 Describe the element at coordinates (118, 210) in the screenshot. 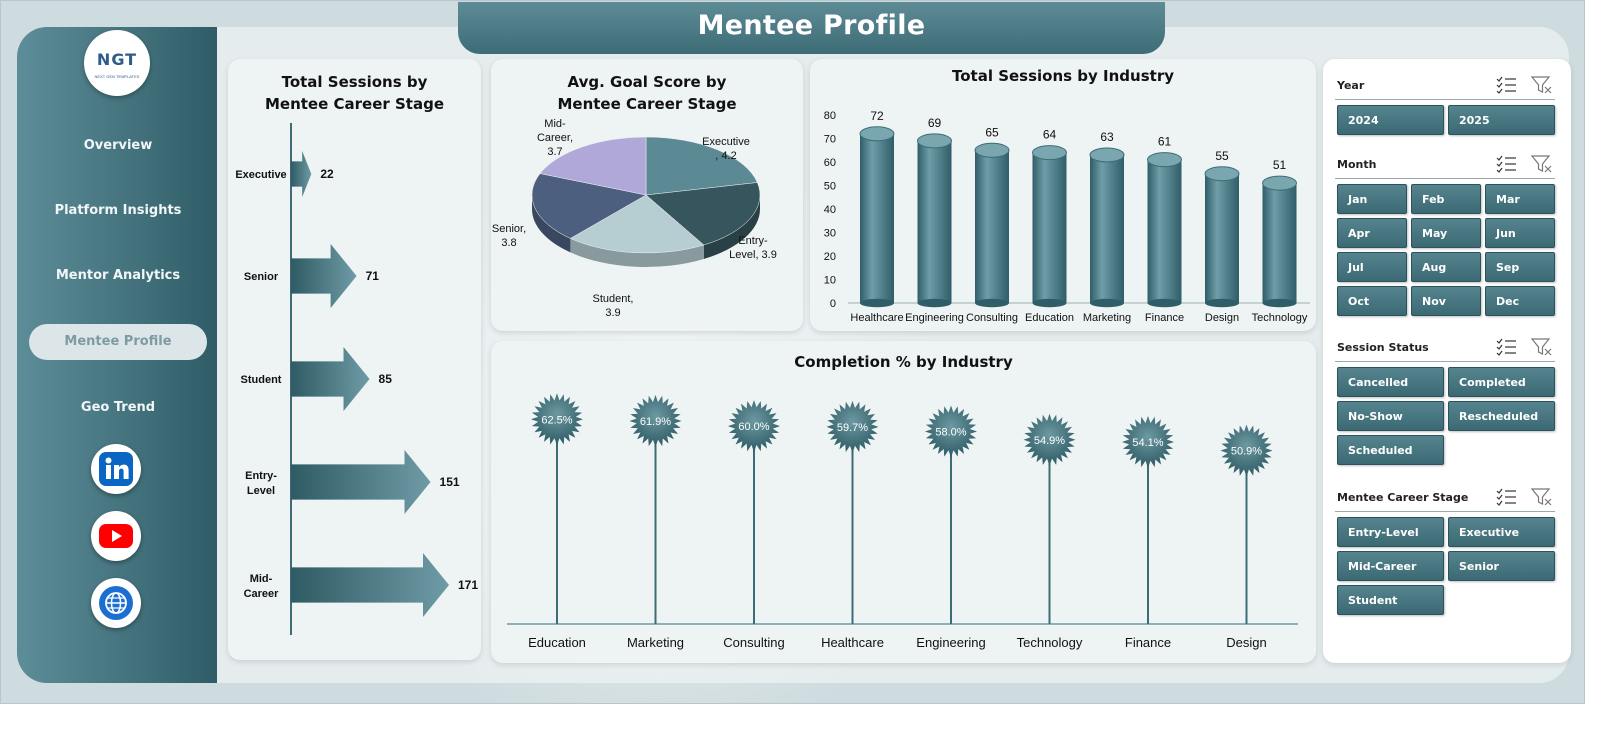

I see `nav-platform-insights: Platform Insights` at that location.